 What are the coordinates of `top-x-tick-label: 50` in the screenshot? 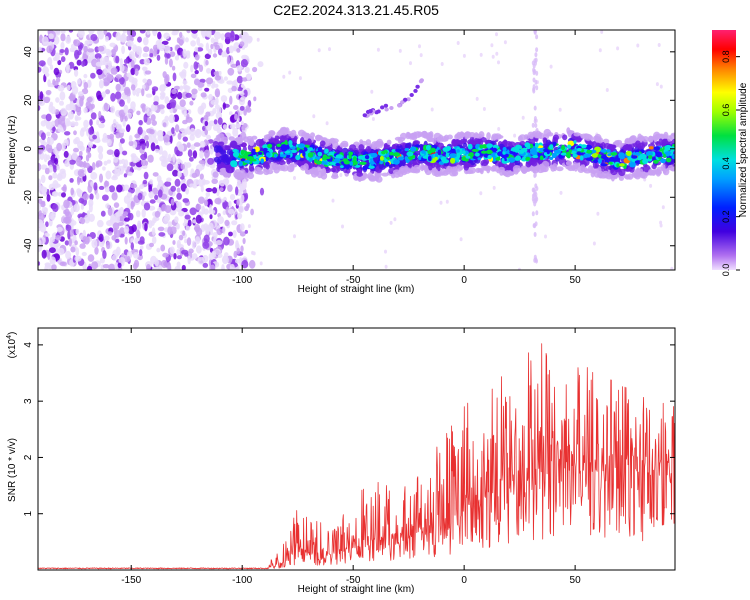 It's located at (576, 280).